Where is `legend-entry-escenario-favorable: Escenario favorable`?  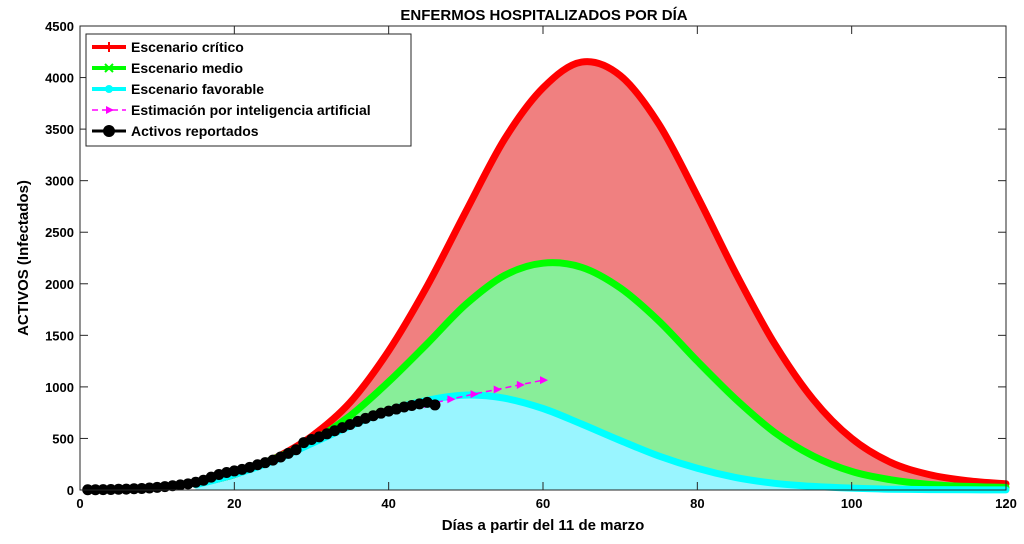 legend-entry-escenario-favorable: Escenario favorable is located at coordinates (197, 89).